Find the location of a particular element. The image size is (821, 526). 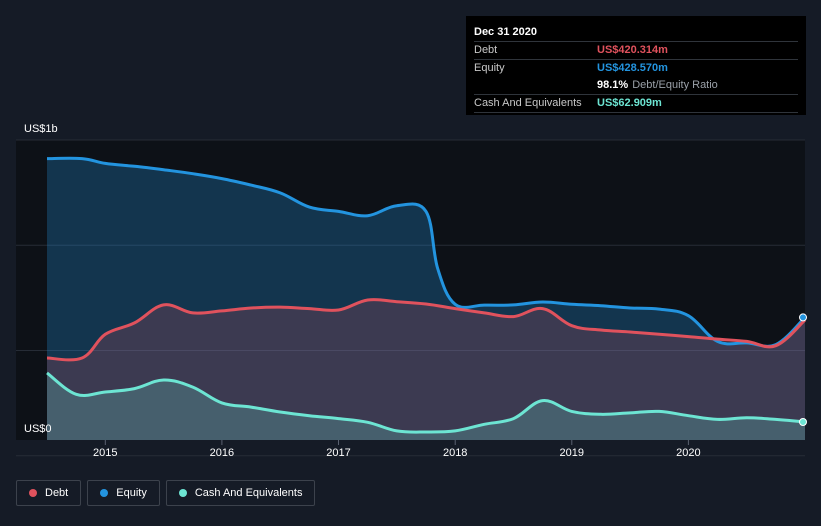

tooltip-row-debt: Debt US$420.314m is located at coordinates (636, 51).